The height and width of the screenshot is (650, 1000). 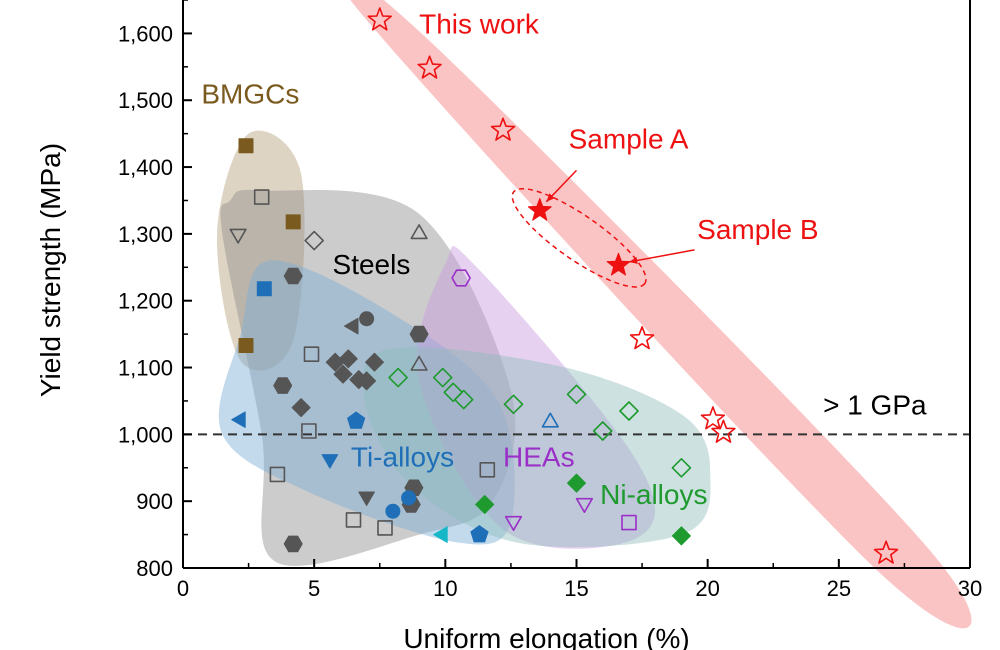 I want to click on x-tick-label: 30, so click(x=970, y=588).